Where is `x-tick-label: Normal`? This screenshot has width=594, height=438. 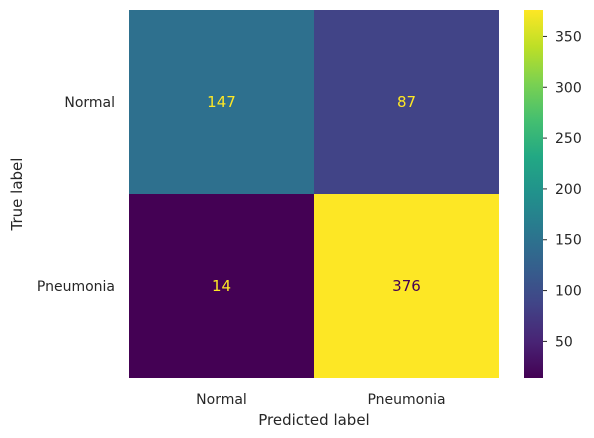 x-tick-label: Normal is located at coordinates (221, 400).